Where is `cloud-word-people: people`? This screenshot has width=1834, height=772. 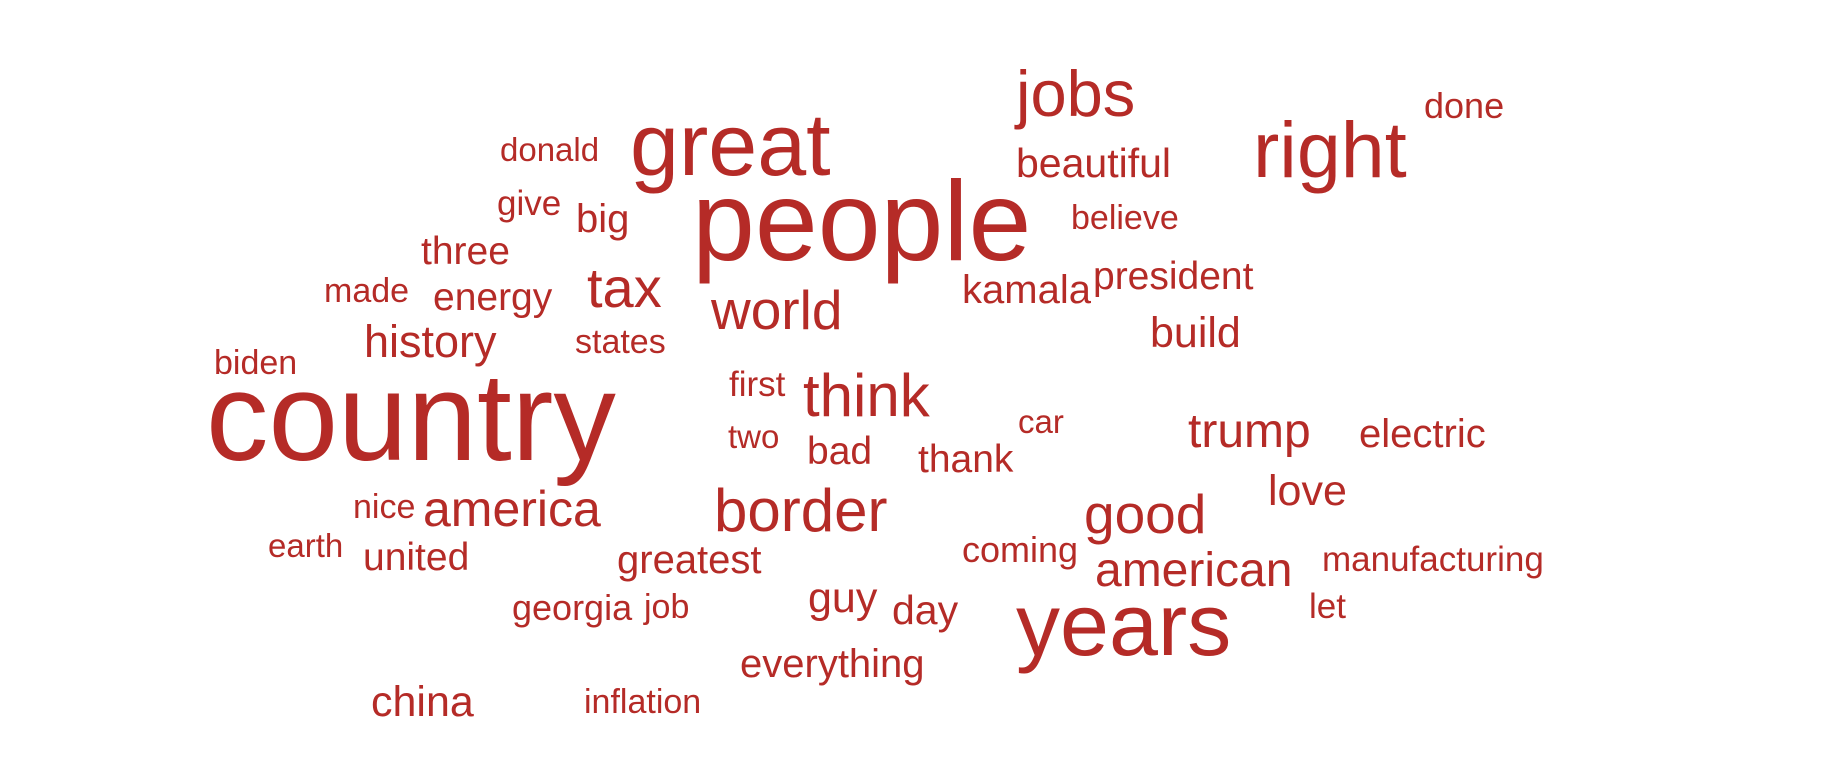 cloud-word-people: people is located at coordinates (861, 221).